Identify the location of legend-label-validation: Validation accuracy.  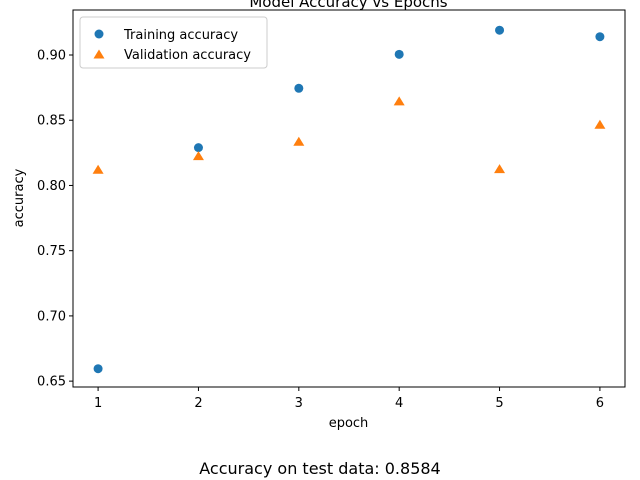
(187, 55).